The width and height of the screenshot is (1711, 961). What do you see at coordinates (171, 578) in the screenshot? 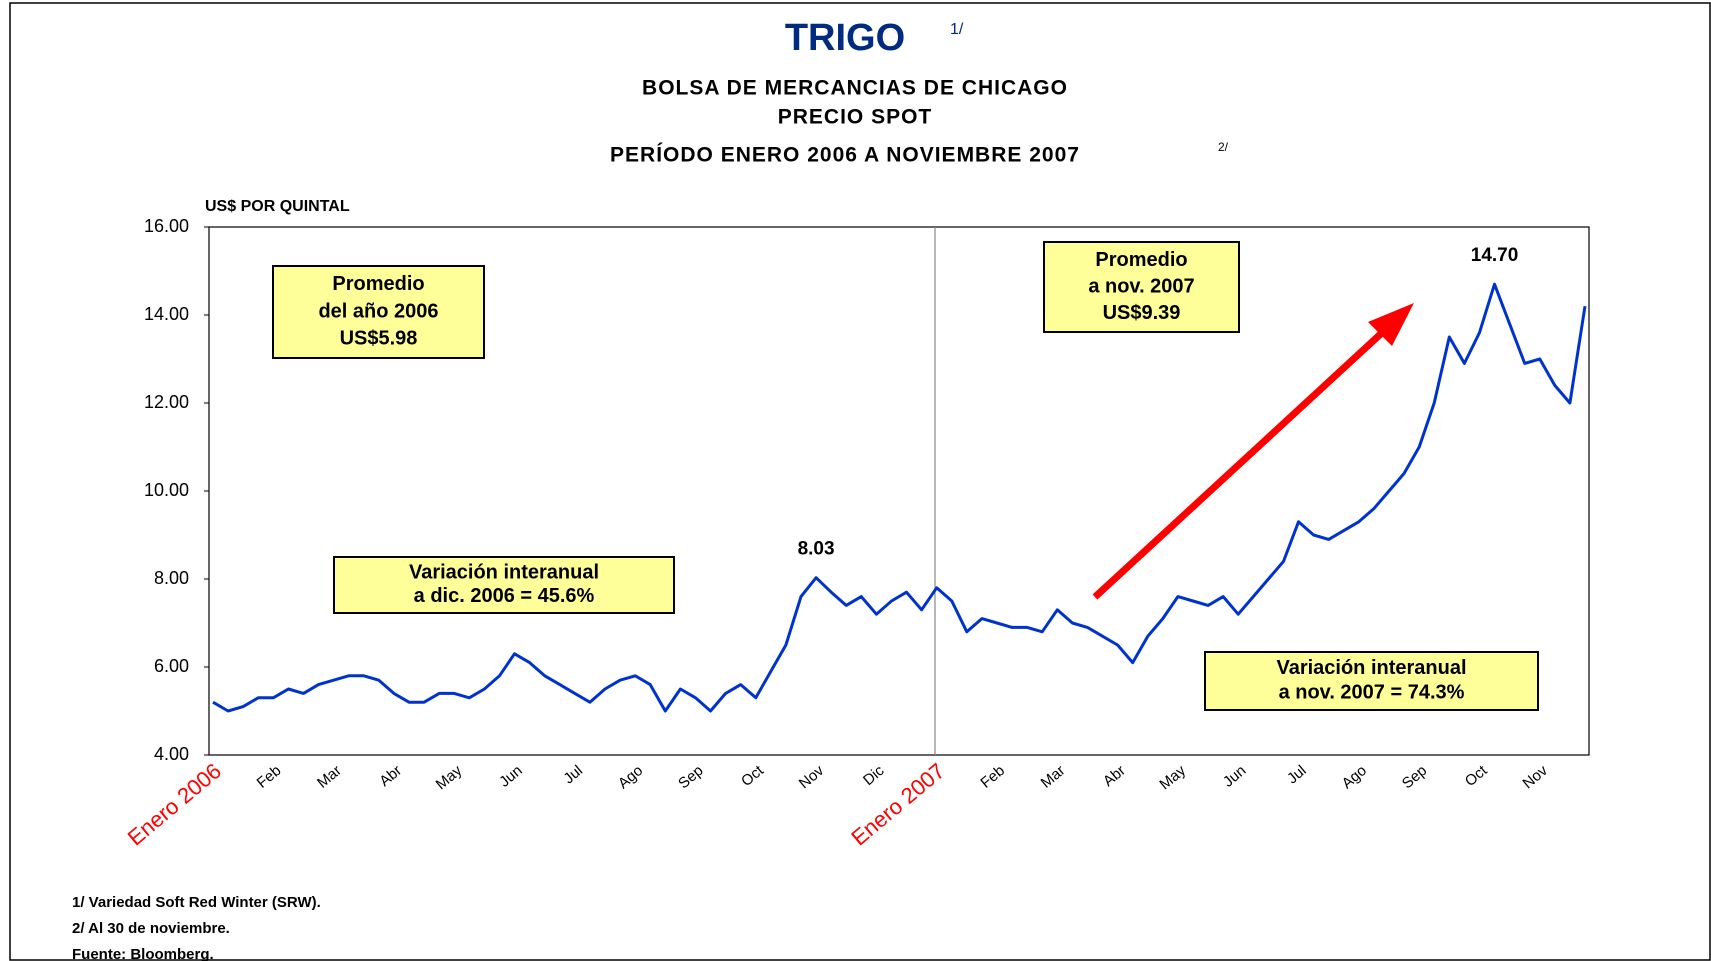
I see `y-tick-label: 8.00` at bounding box center [171, 578].